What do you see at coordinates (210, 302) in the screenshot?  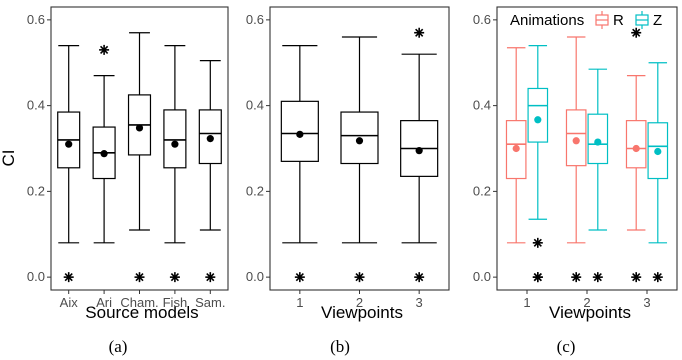 I see `x-tick-label: Sam.` at bounding box center [210, 302].